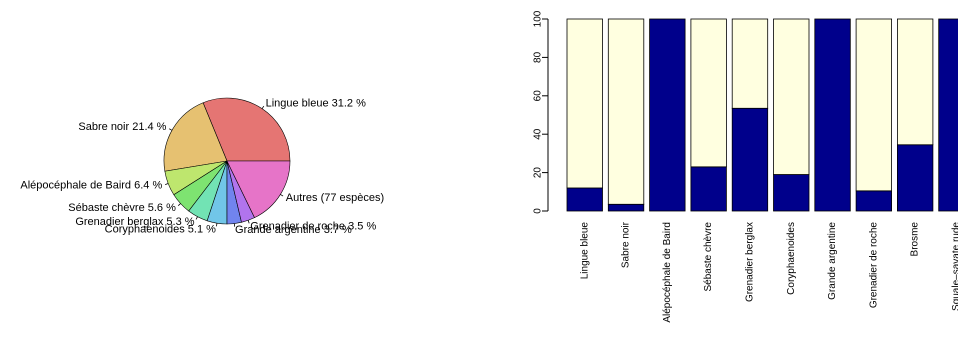  Describe the element at coordinates (538, 57) in the screenshot. I see `y-tick-label: 80` at that location.